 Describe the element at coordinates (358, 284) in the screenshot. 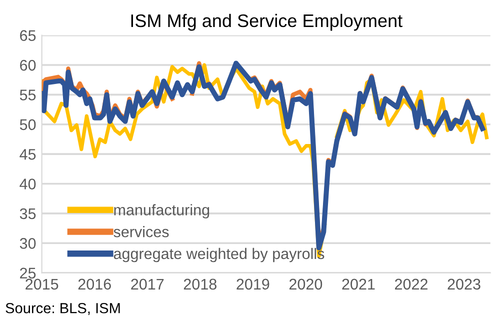

I see `x-tick-label: 2021` at that location.